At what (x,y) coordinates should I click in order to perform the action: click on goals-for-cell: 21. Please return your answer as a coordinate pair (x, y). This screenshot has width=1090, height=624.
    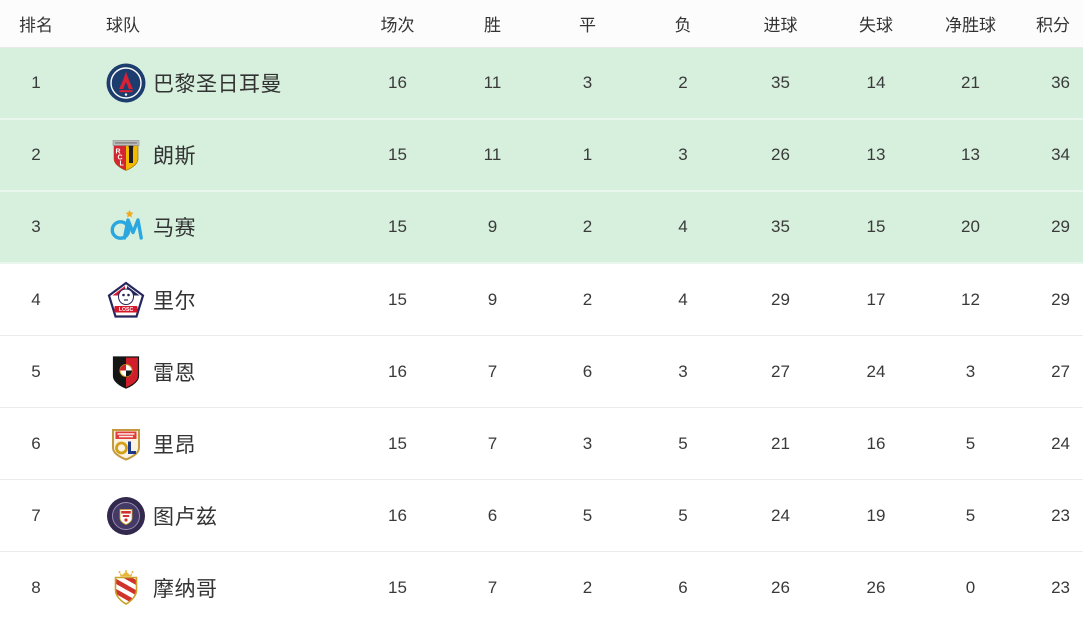
    Looking at the image, I should click on (780, 443).